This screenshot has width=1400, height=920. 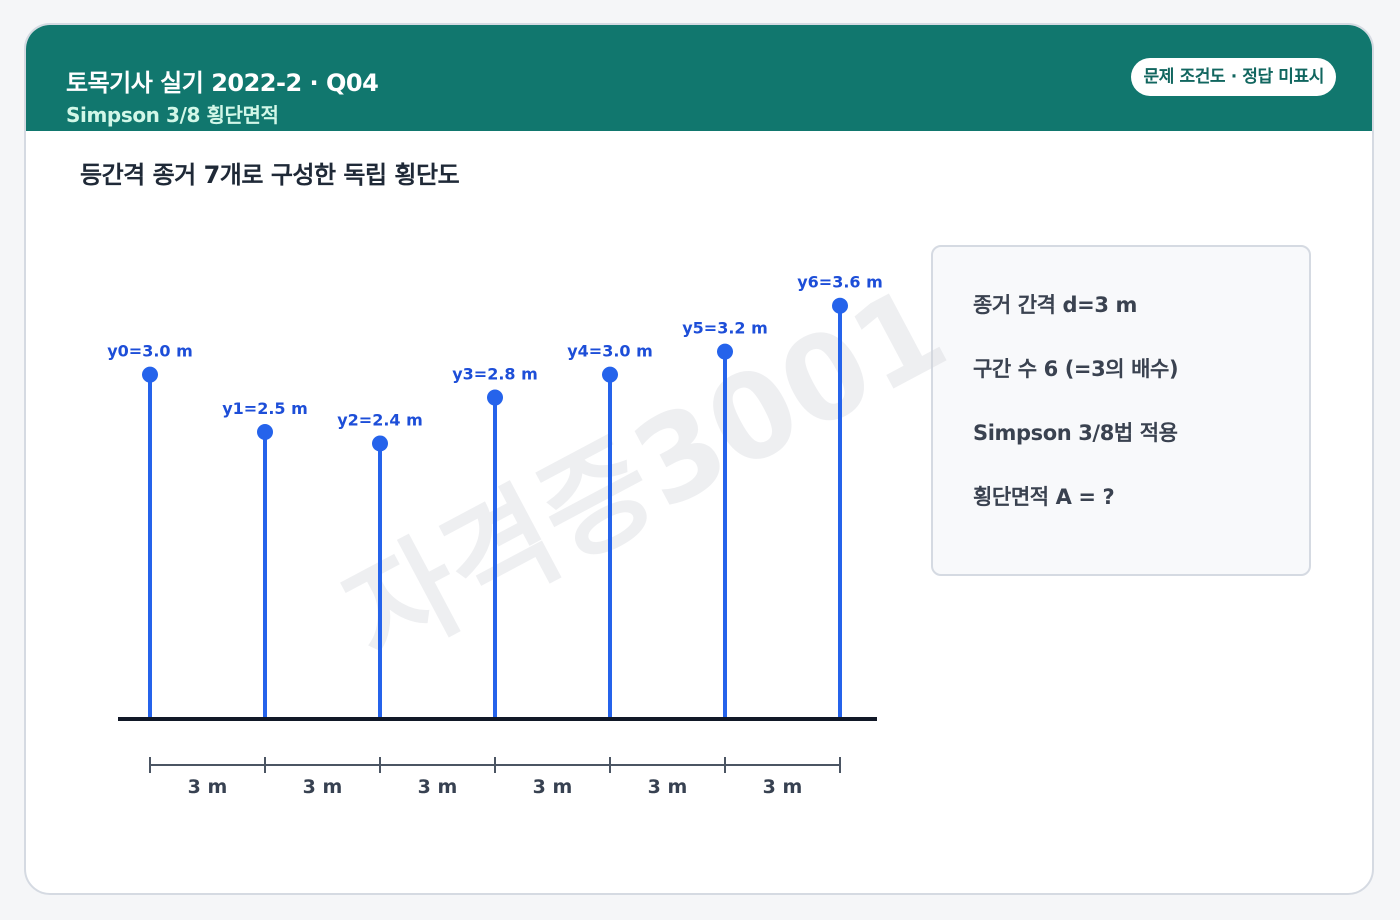 What do you see at coordinates (1075, 433) in the screenshot?
I see `info-method: Simpson 3/8법 적용` at bounding box center [1075, 433].